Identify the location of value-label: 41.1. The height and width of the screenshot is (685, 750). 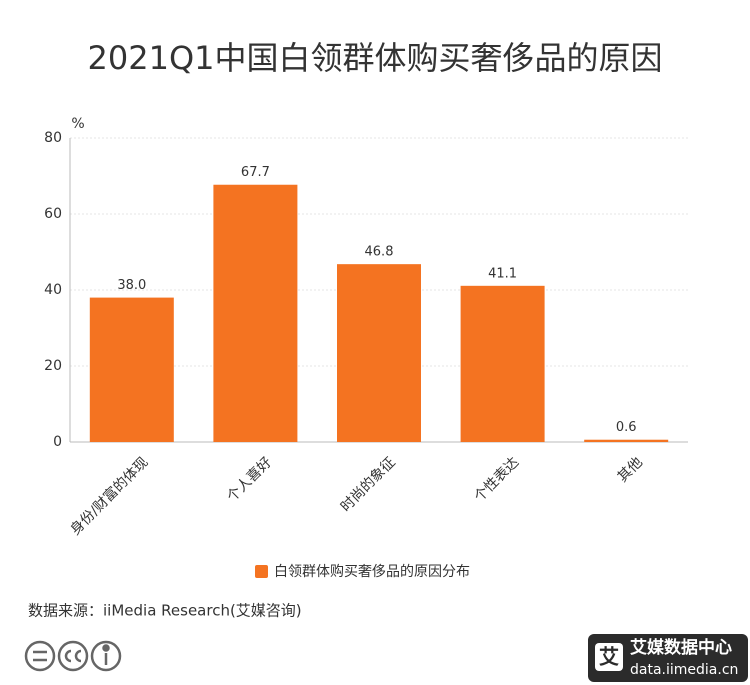
(502, 273).